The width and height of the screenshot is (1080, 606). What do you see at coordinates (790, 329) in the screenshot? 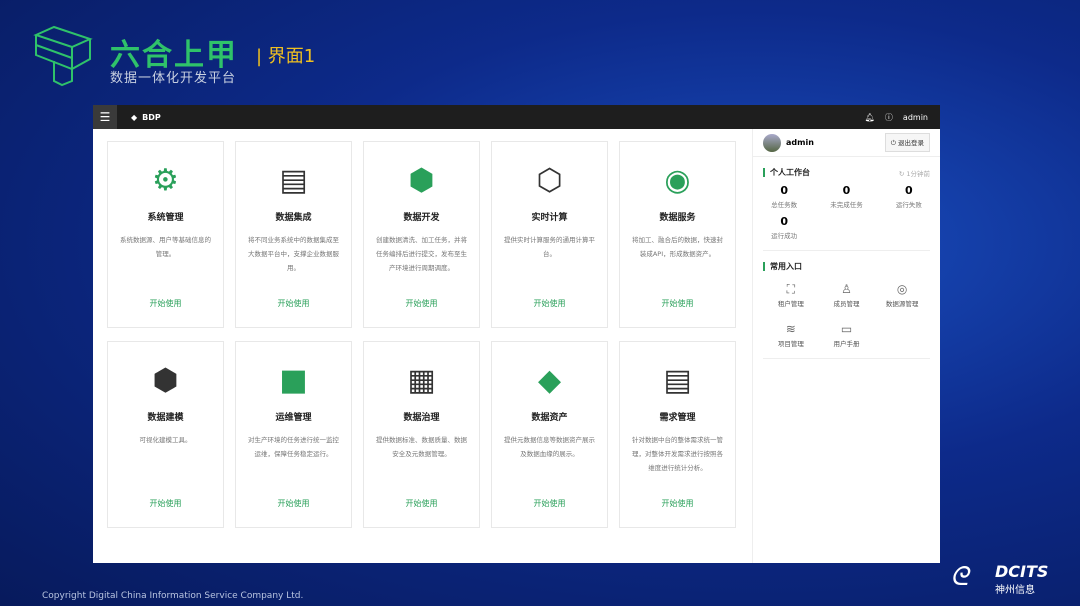
I see `layers-icon: ≋` at bounding box center [790, 329].